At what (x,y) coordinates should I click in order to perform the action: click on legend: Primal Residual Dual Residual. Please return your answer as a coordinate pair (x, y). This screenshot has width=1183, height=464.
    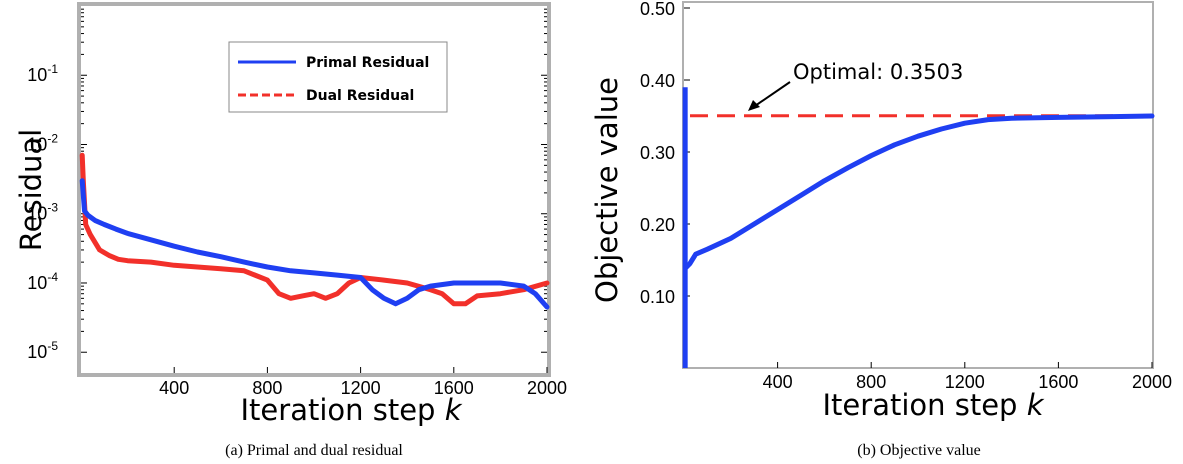
    Looking at the image, I should click on (338, 77).